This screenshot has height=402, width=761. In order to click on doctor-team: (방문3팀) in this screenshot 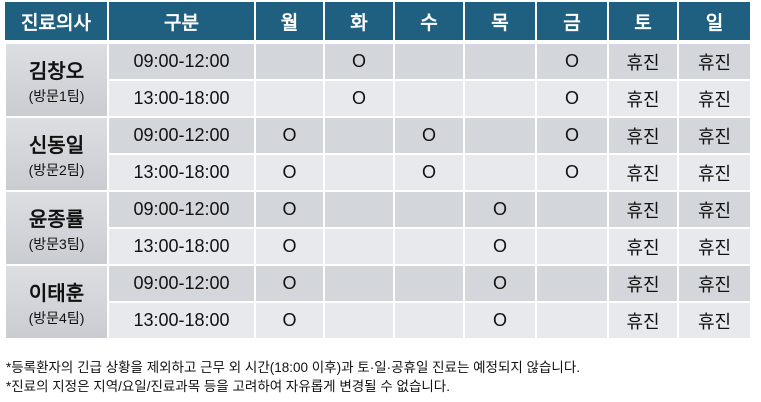, I will do `click(56, 243)`.